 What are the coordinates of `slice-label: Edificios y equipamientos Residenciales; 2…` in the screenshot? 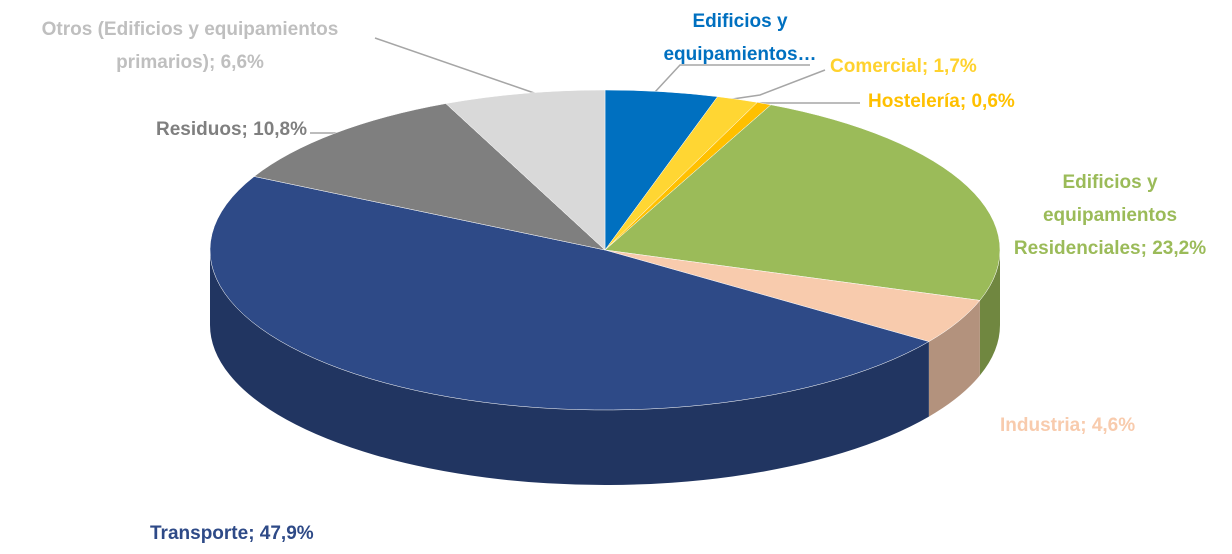 It's located at (1110, 215).